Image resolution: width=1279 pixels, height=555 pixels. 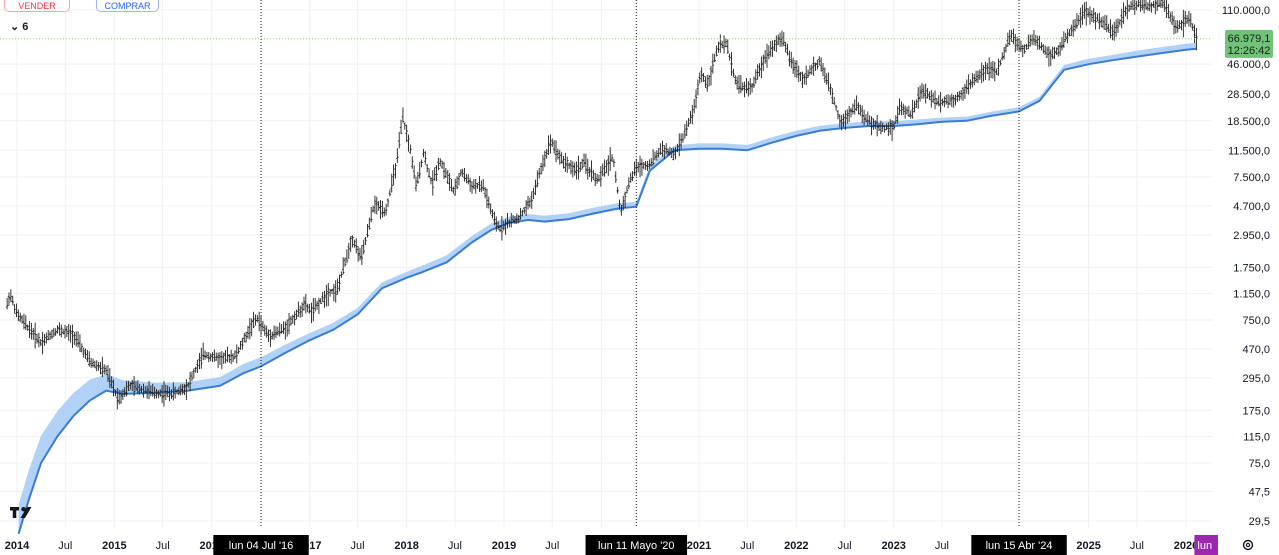 What do you see at coordinates (1246, 11) in the screenshot?
I see `price-axis-label: 110.000,0` at bounding box center [1246, 11].